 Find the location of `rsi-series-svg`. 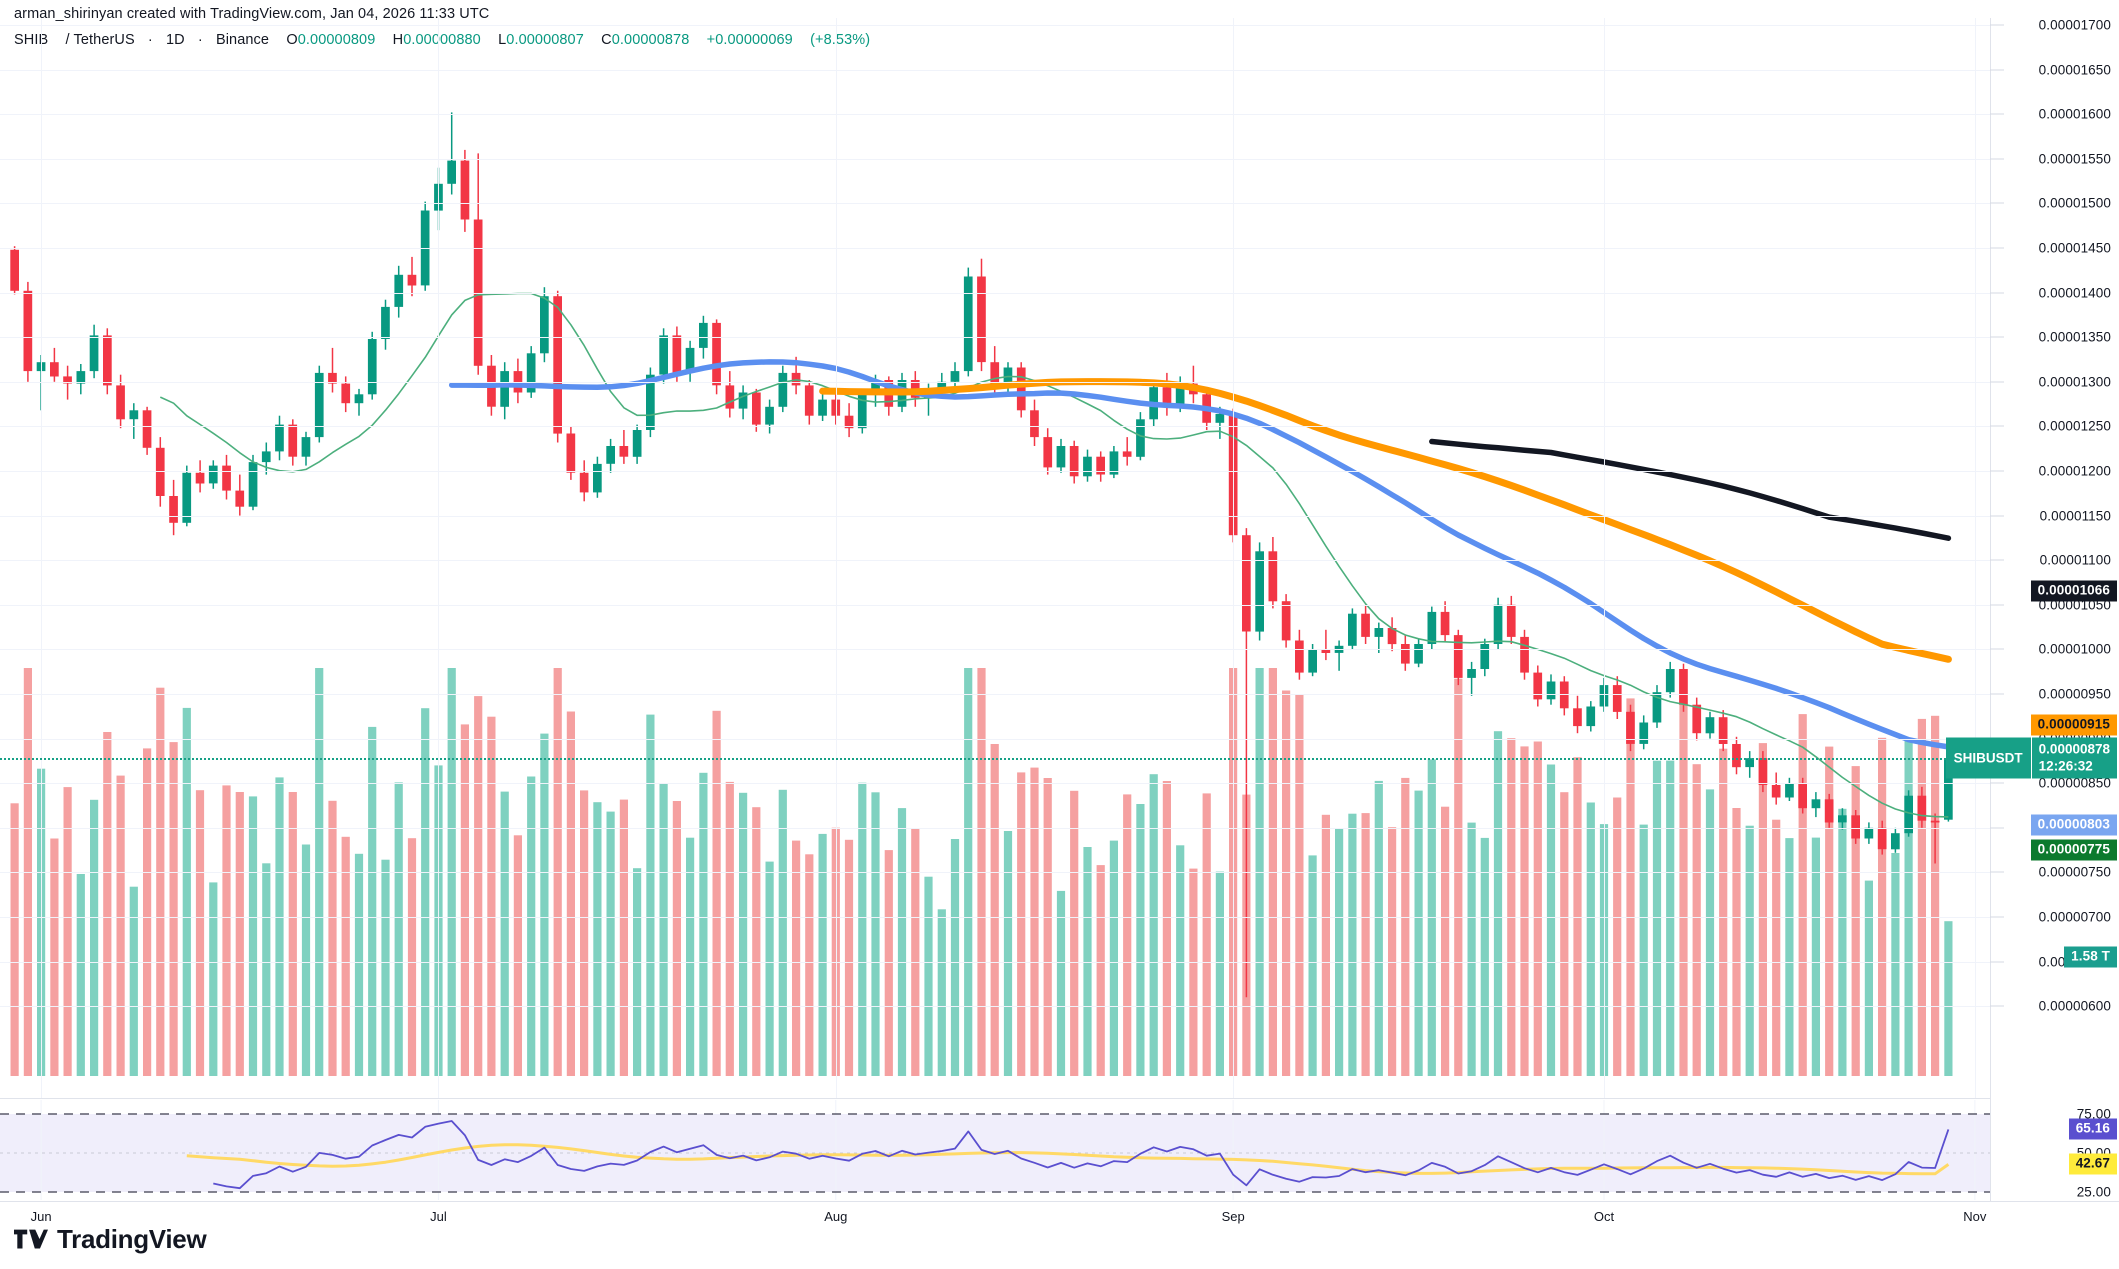

rsi-series-svg is located at coordinates (995, 1150).